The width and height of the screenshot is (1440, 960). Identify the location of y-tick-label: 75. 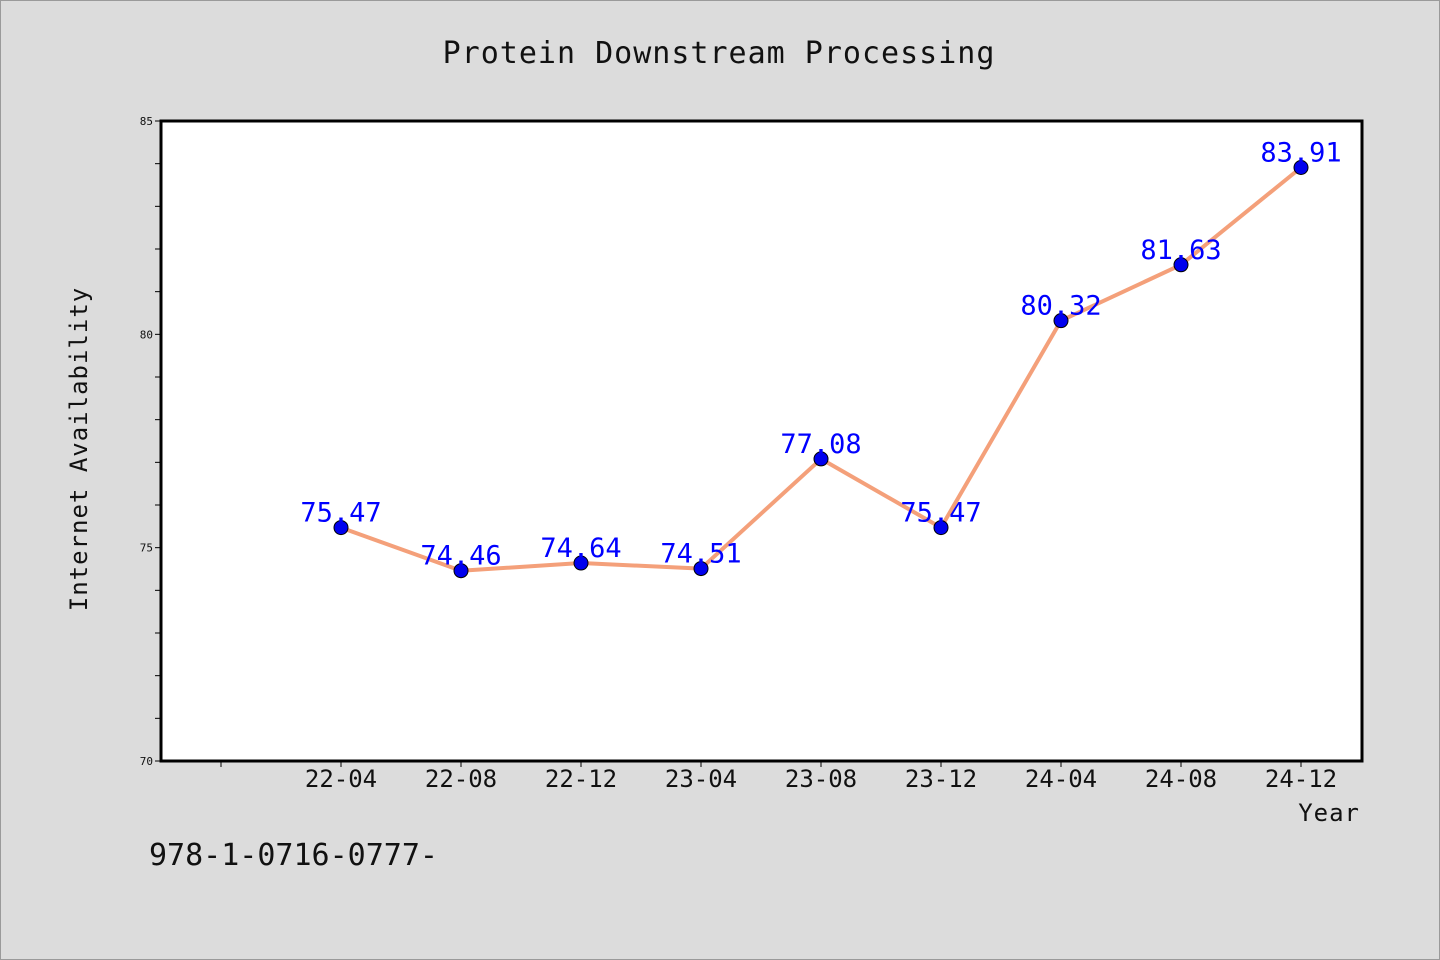
(146, 548).